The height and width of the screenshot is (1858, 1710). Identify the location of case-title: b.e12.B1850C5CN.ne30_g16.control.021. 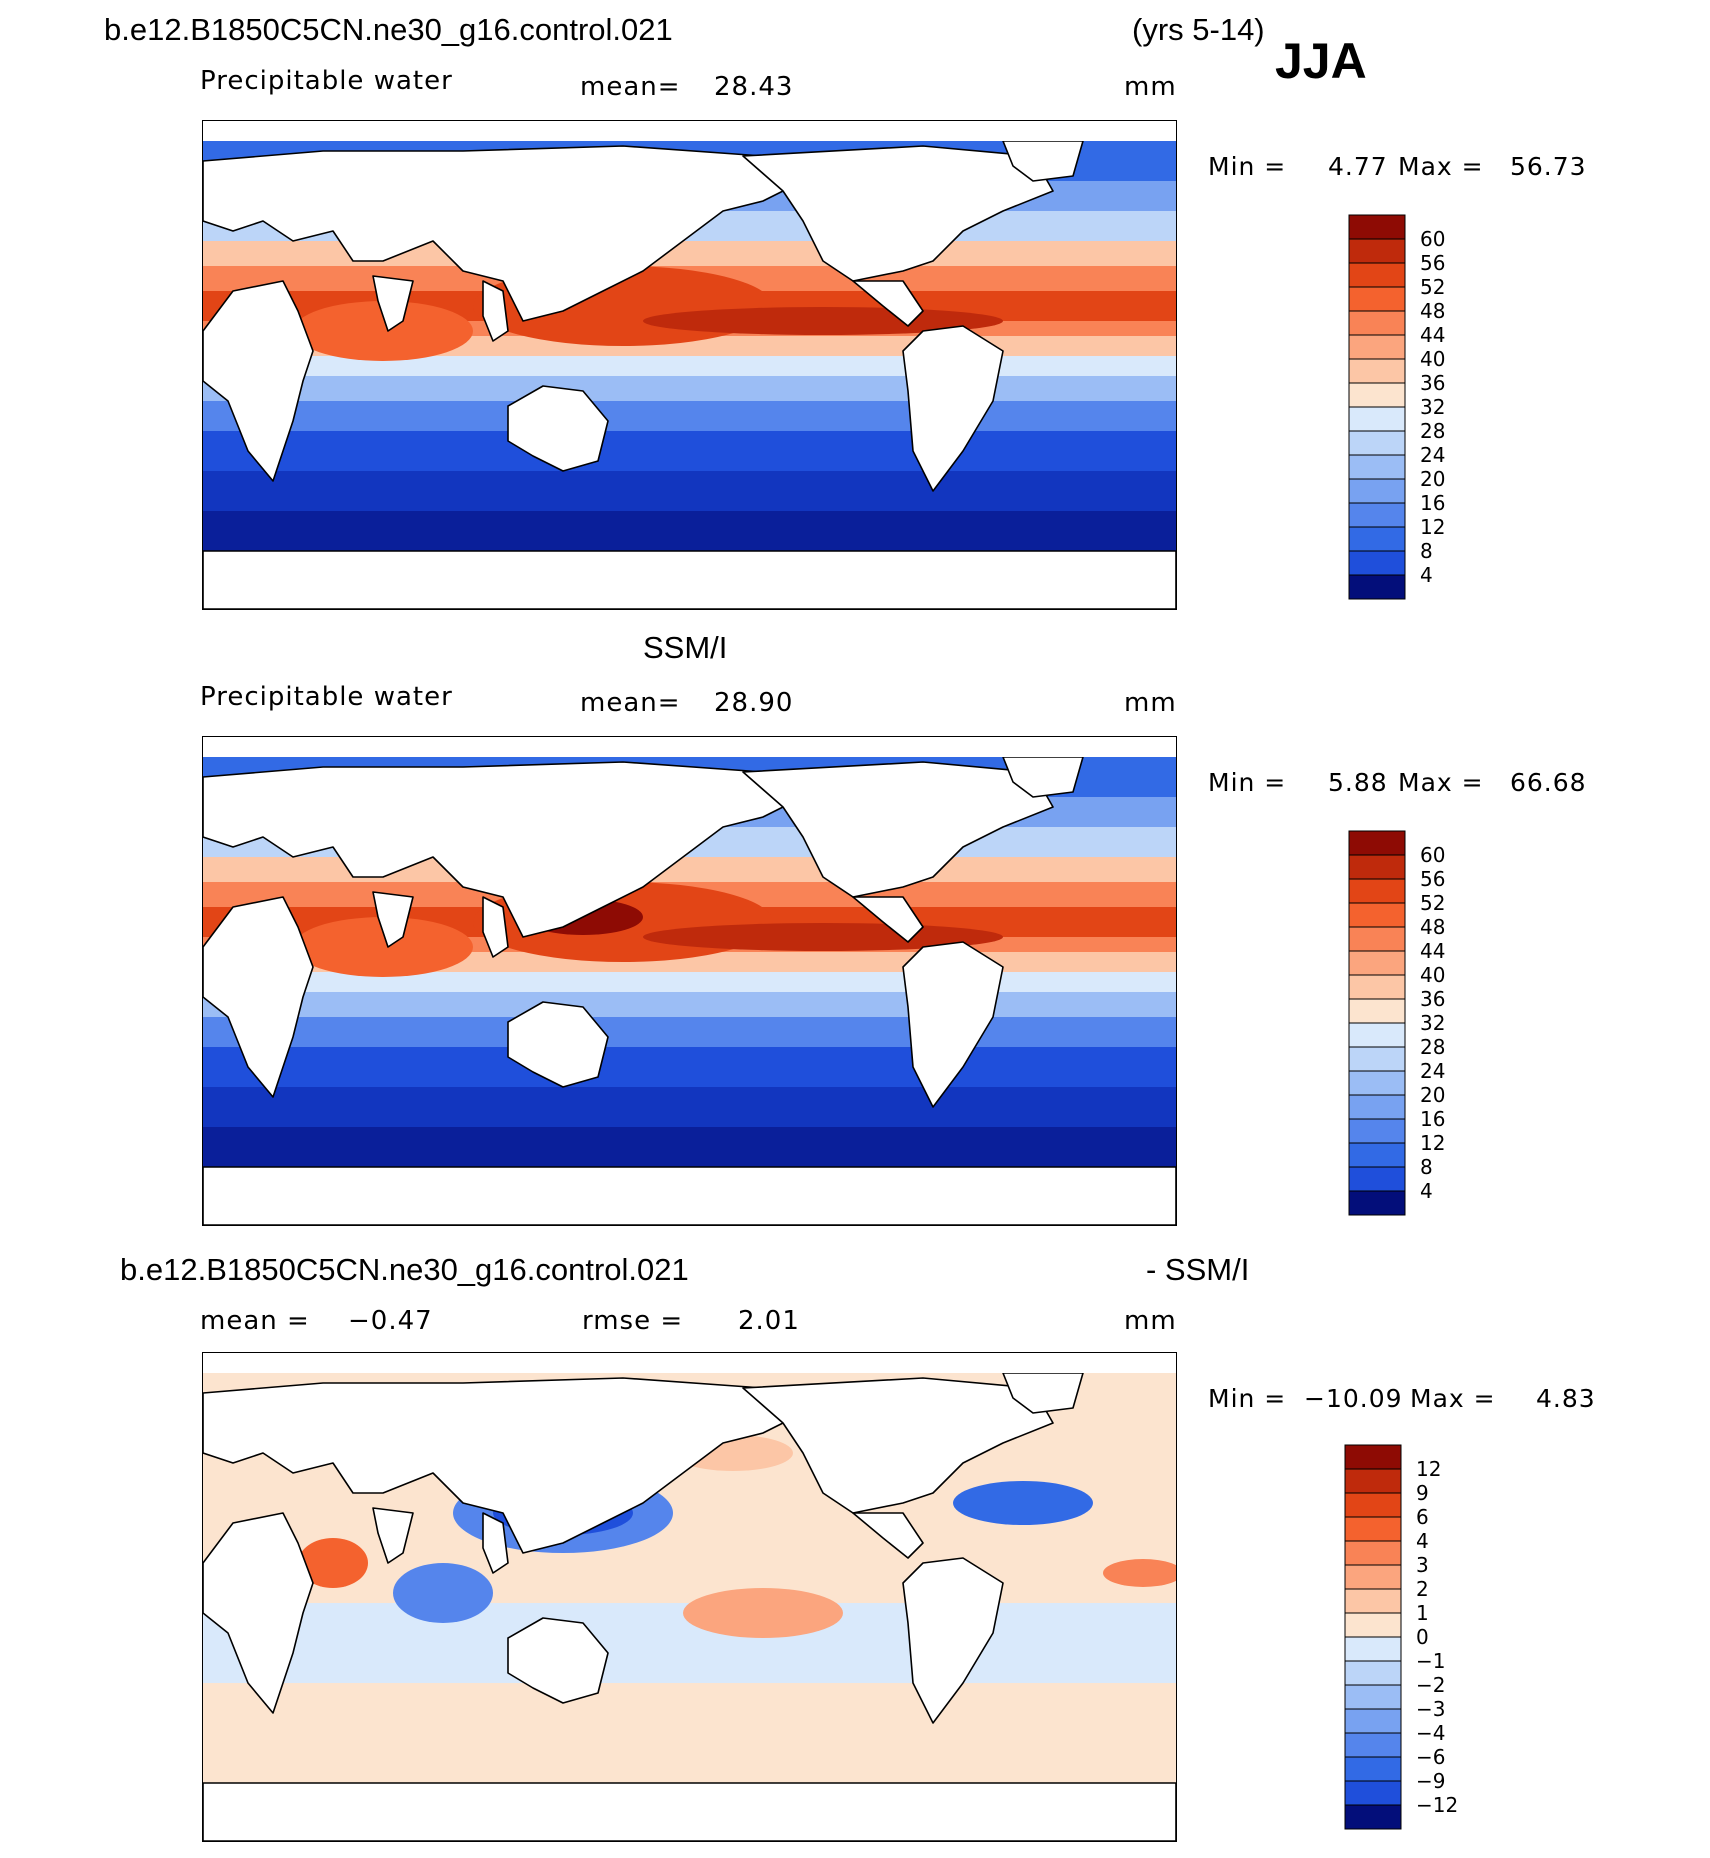
(388, 29).